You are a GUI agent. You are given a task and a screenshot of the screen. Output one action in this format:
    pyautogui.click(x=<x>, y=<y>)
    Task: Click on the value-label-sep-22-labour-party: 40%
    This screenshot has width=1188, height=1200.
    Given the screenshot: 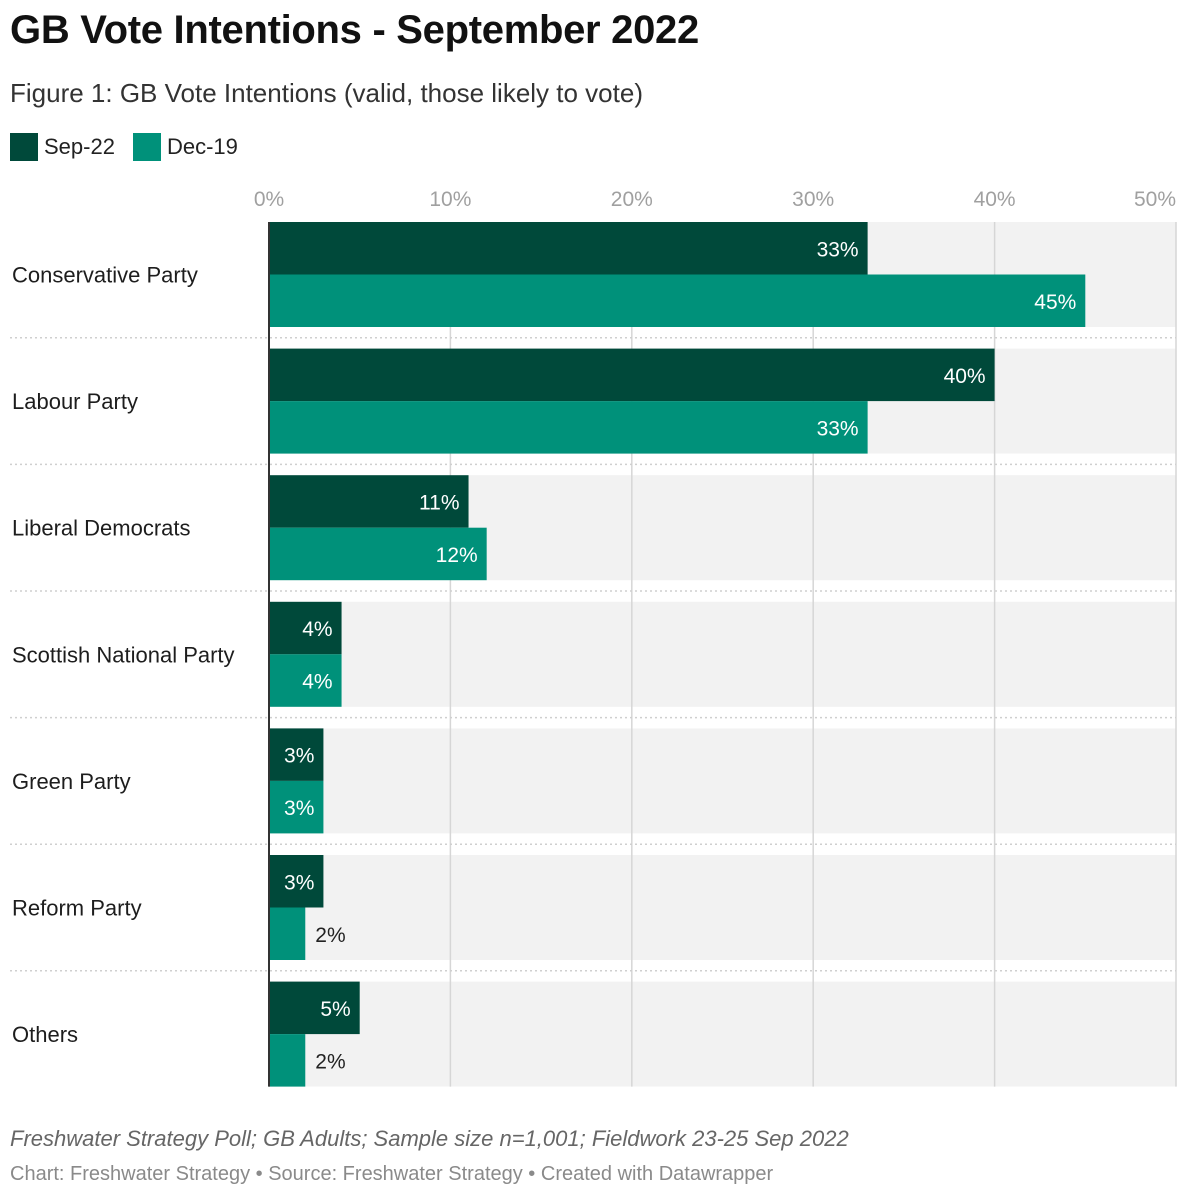 What is the action you would take?
    pyautogui.click(x=965, y=376)
    